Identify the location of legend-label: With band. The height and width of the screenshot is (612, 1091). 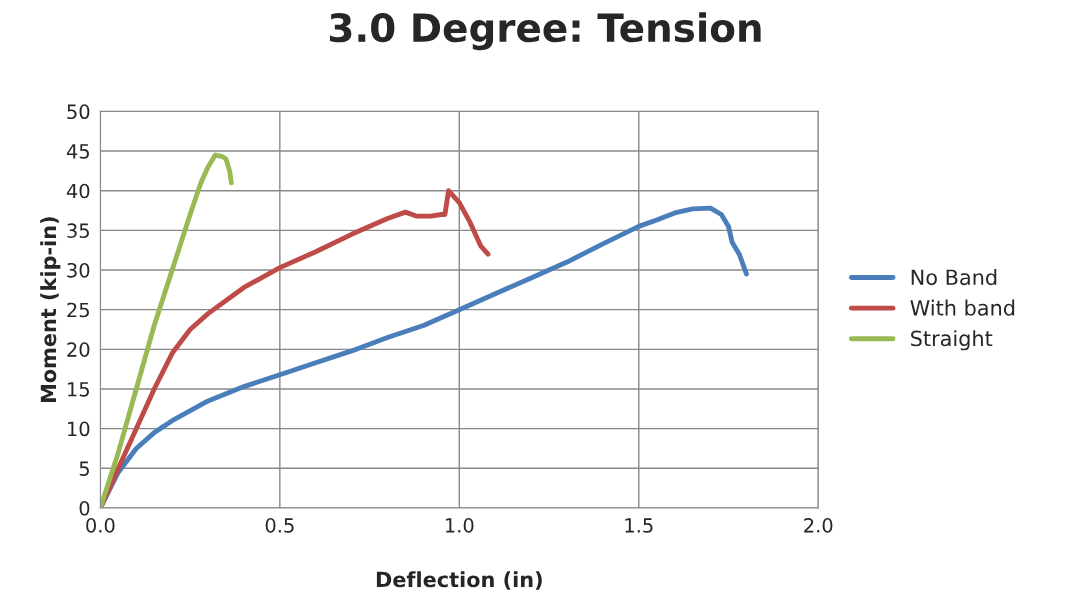
(962, 307).